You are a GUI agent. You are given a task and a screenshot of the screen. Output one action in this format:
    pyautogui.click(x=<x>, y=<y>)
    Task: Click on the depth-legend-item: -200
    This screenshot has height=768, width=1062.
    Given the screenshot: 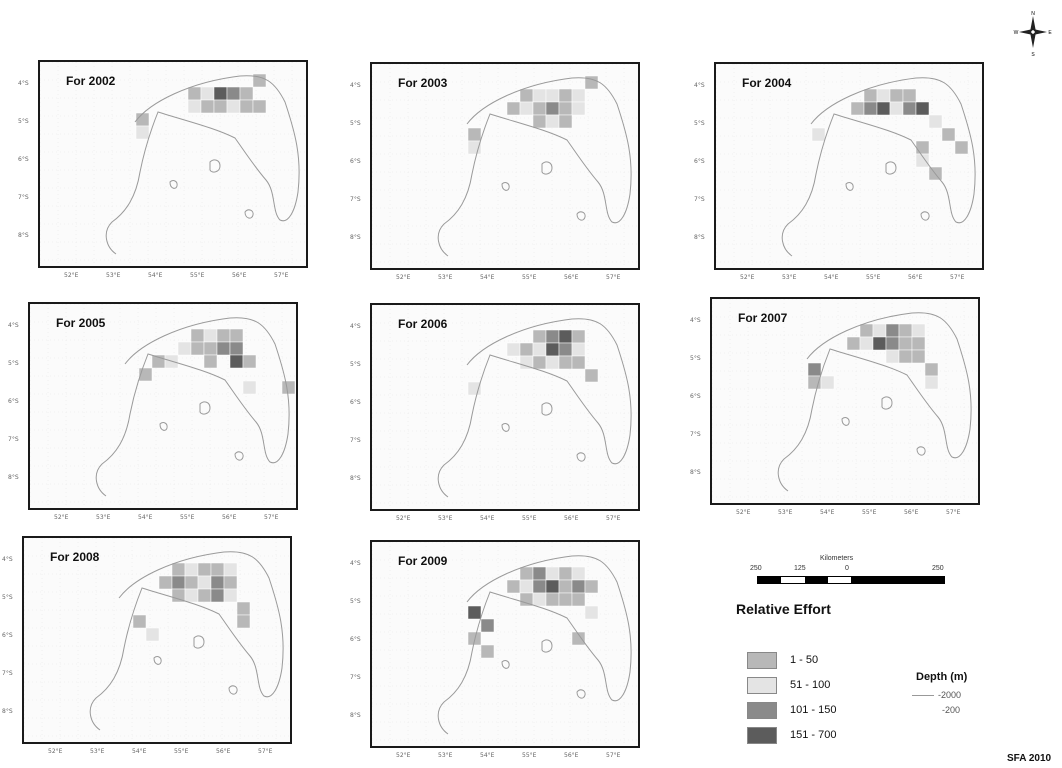 What is the action you would take?
    pyautogui.click(x=951, y=710)
    